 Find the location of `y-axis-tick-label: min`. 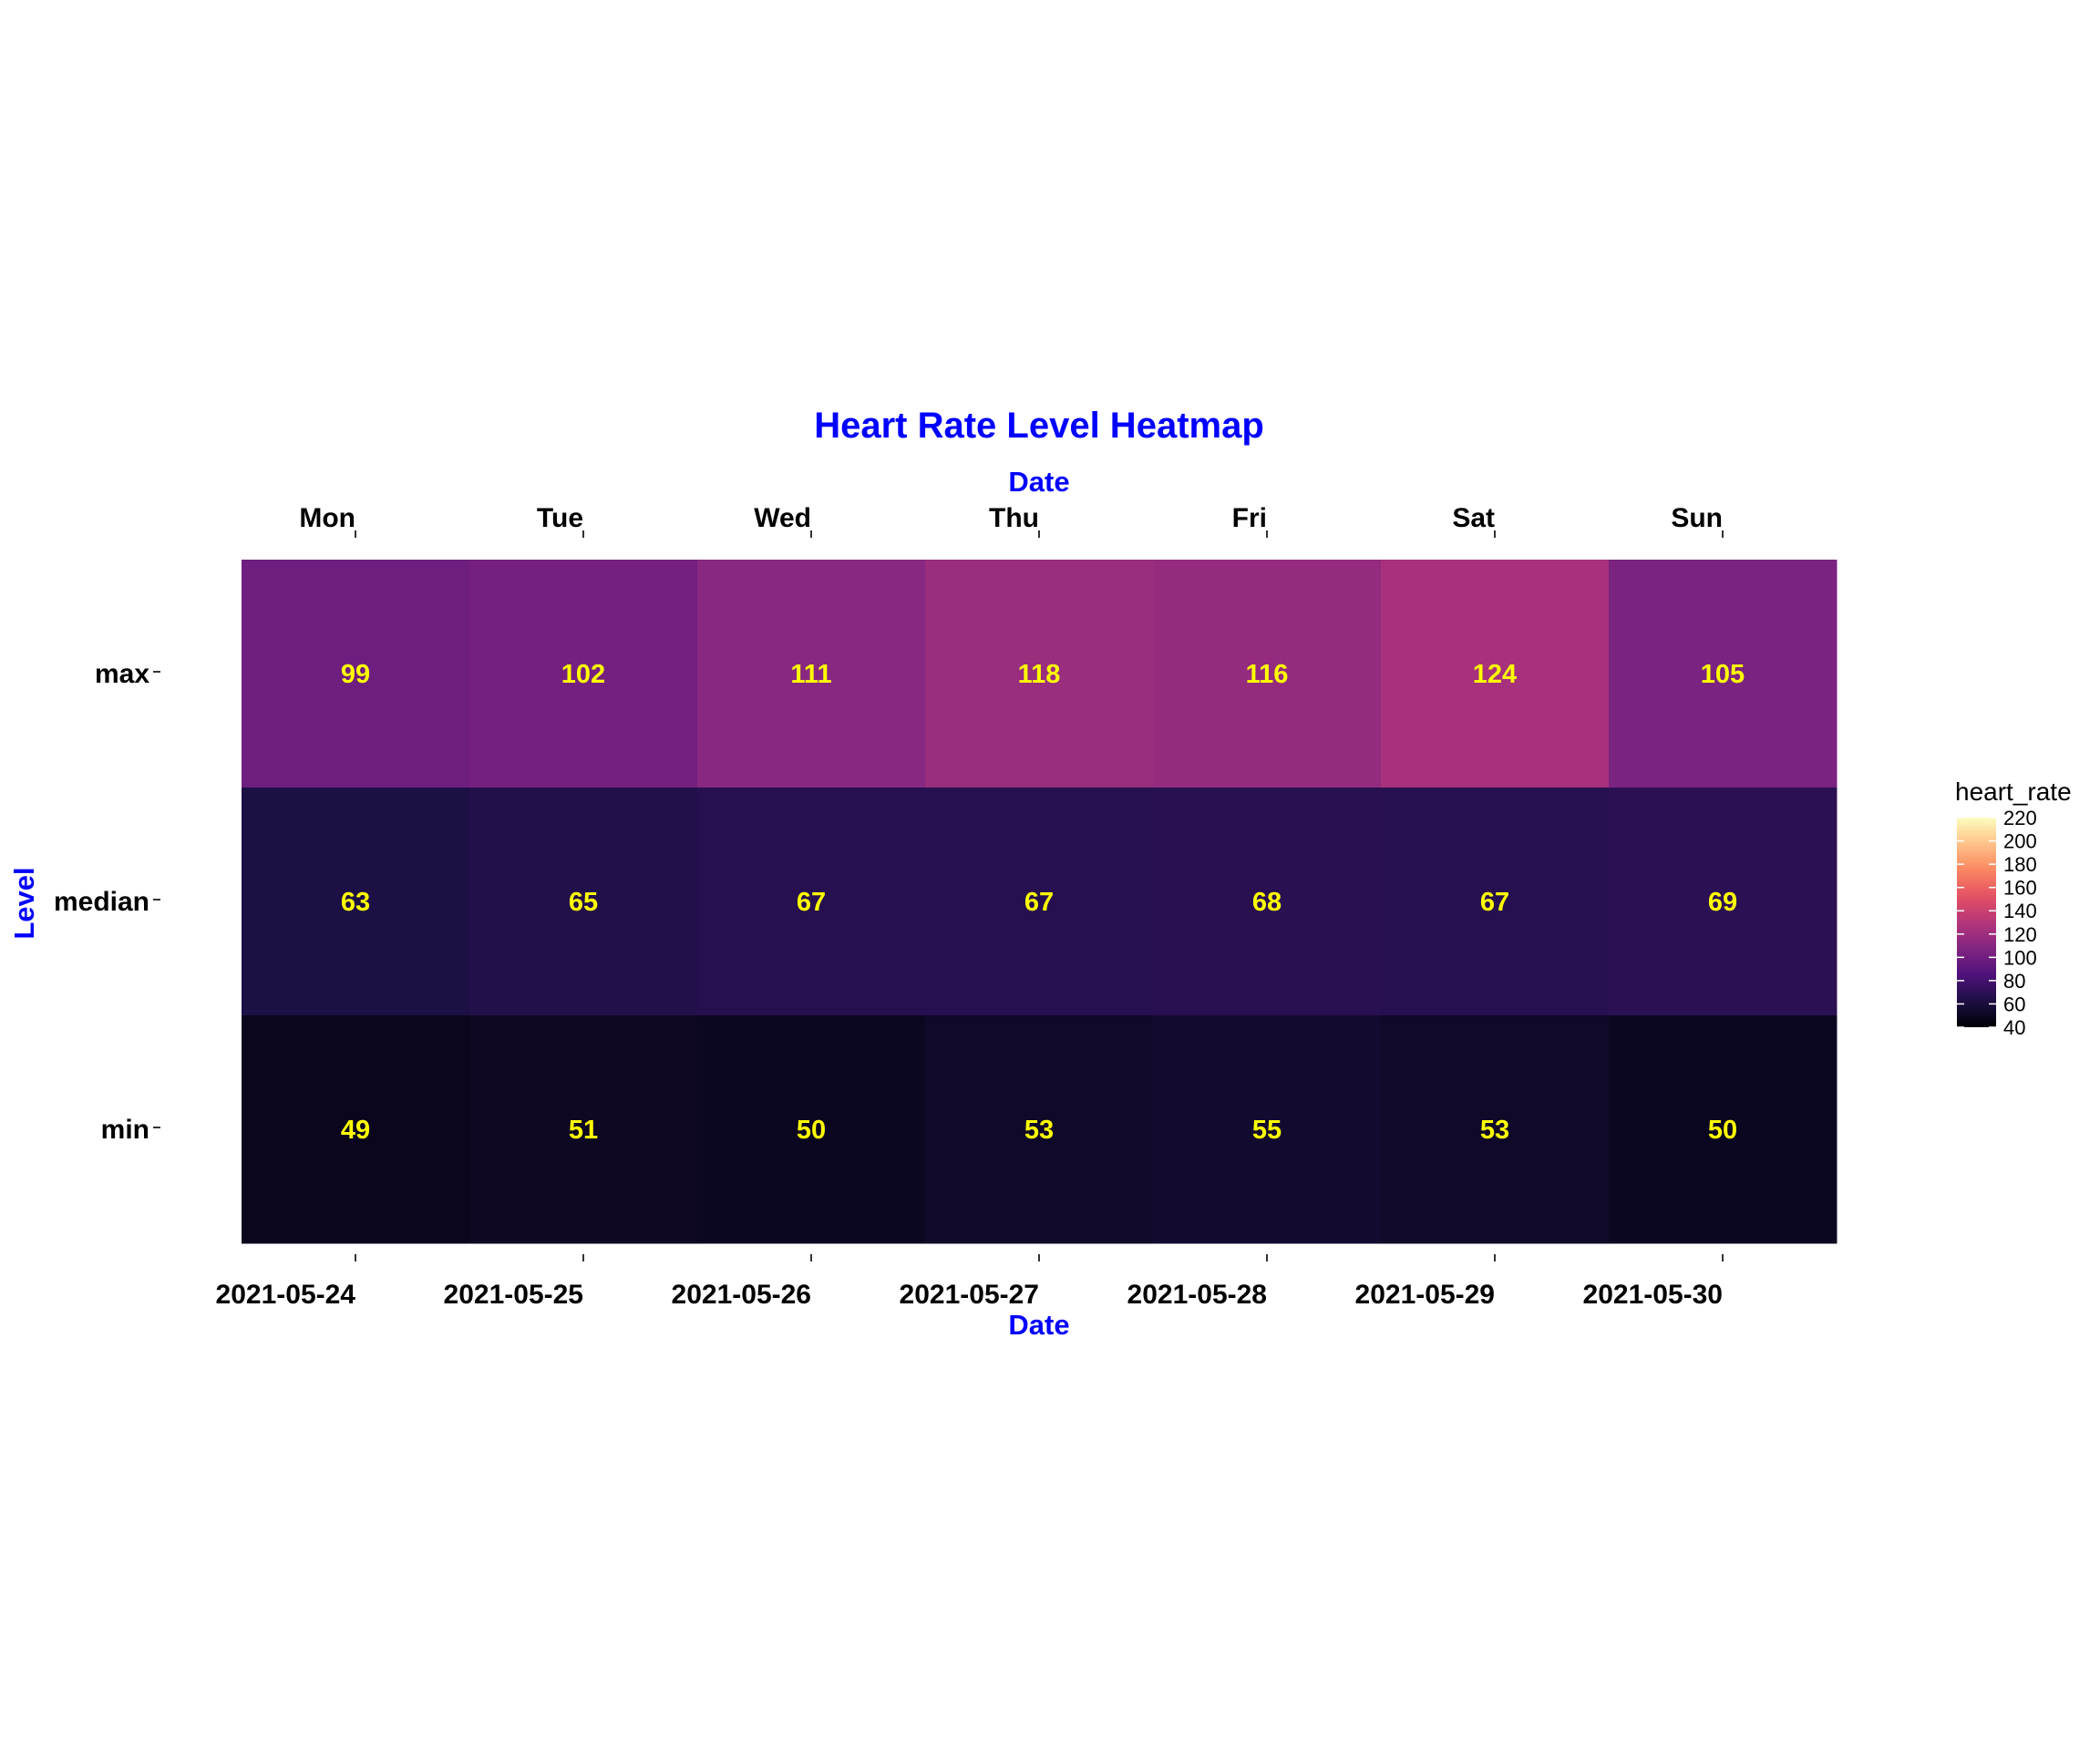

y-axis-tick-label: min is located at coordinates (125, 1130).